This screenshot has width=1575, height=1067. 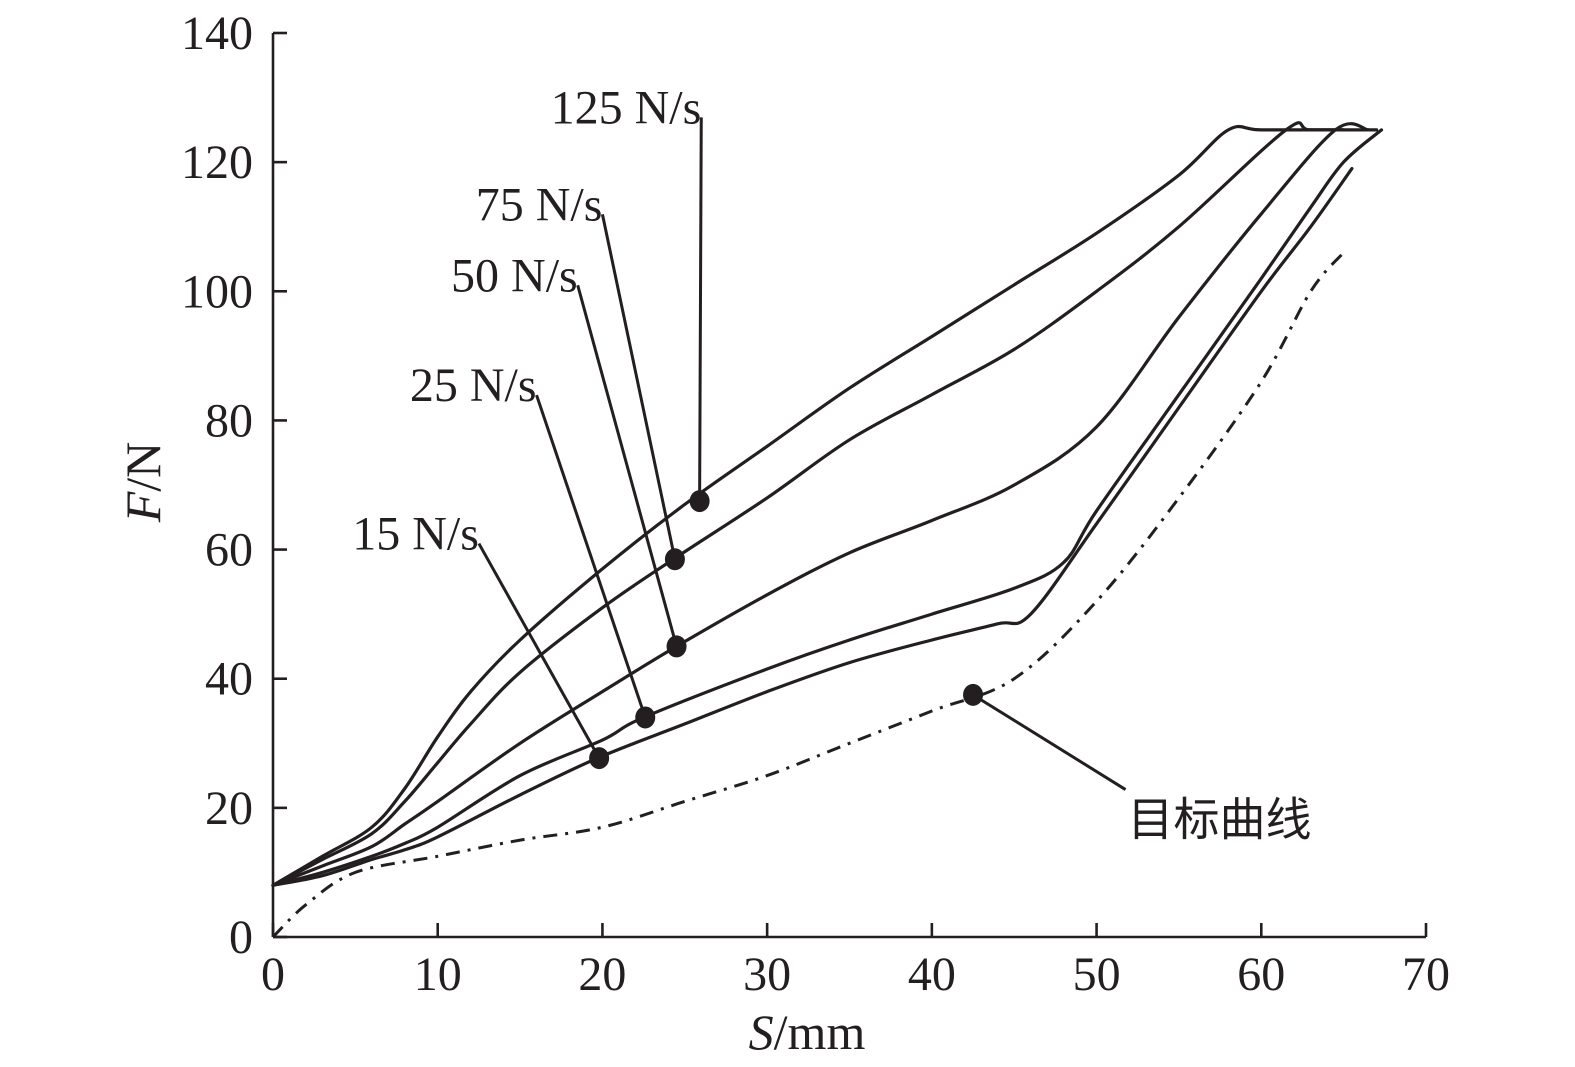 What do you see at coordinates (438, 974) in the screenshot?
I see `x-tick-label: 10` at bounding box center [438, 974].